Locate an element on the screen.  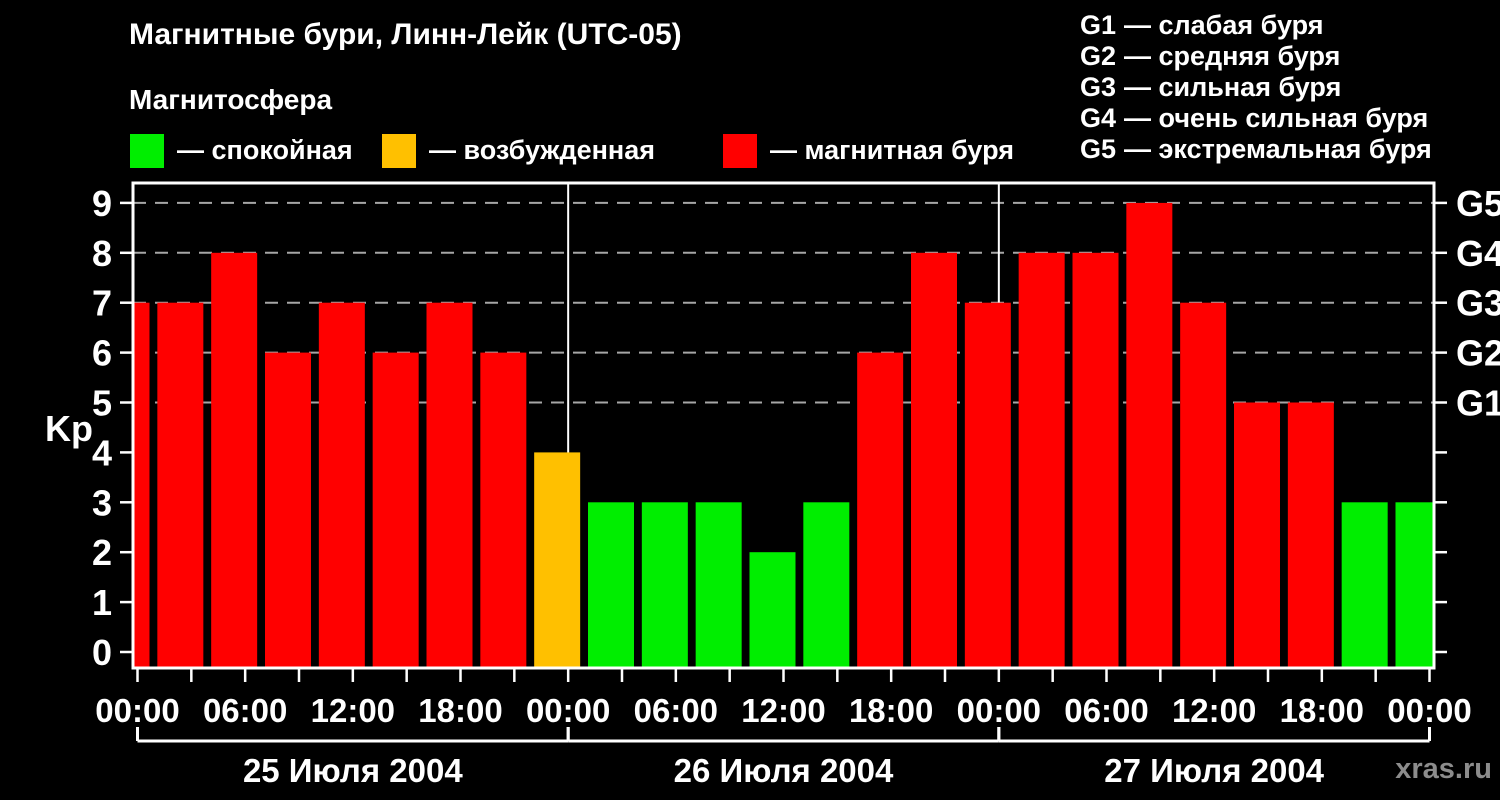
g2-label: — средняя буря is located at coordinates (1232, 56).